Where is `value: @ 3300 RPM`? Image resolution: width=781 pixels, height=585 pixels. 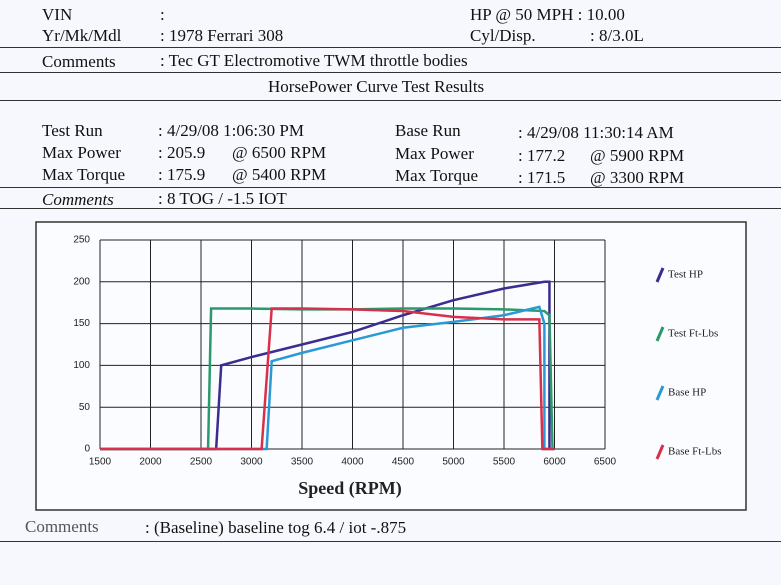 value: @ 3300 RPM is located at coordinates (637, 177).